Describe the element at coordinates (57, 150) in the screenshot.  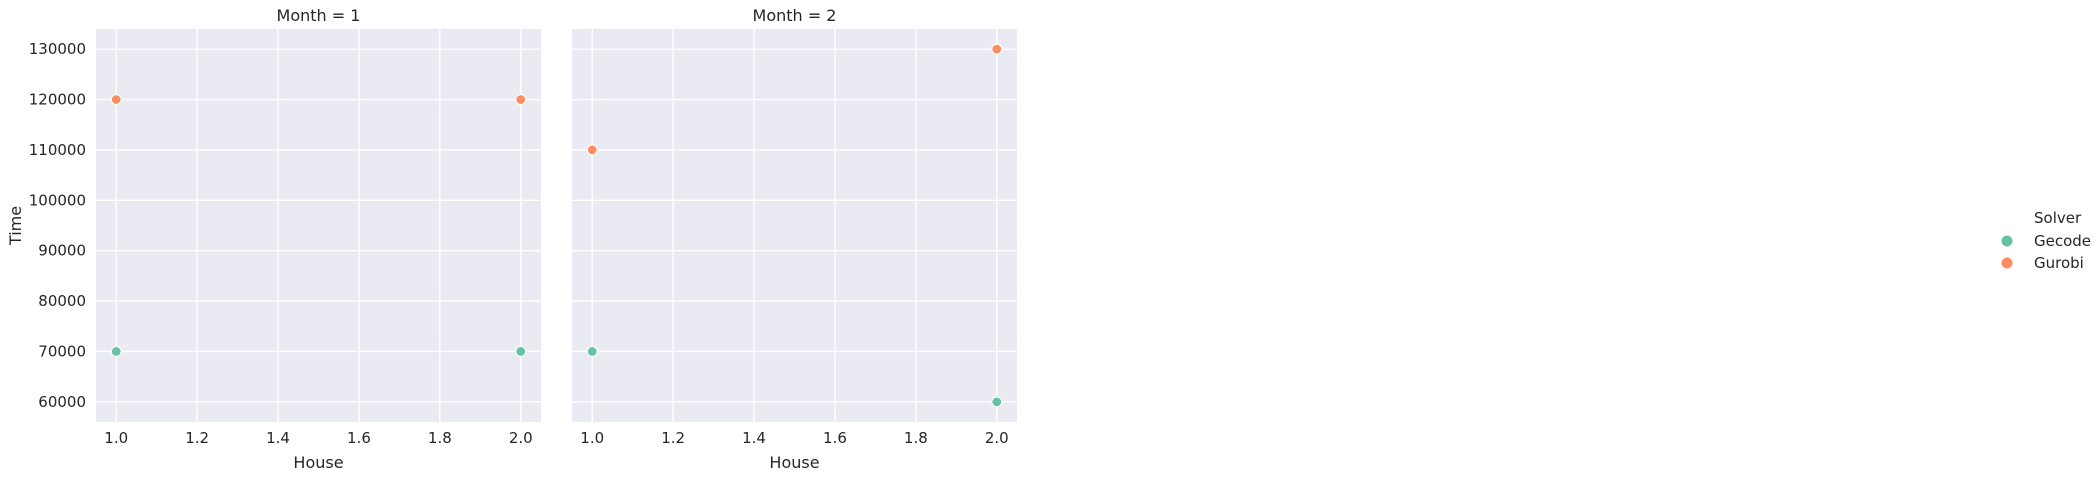
I see `y-tick-label: 110000` at that location.